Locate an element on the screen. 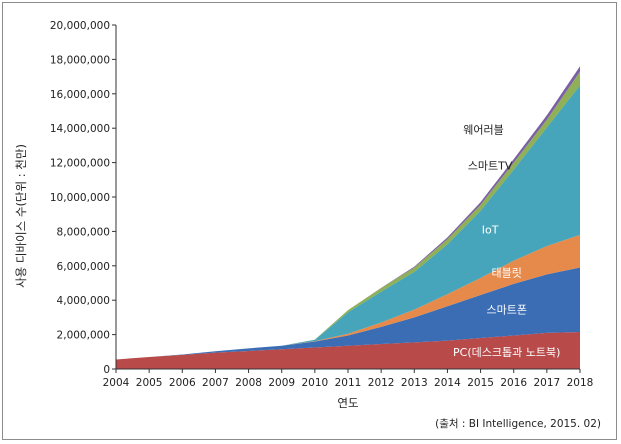 The image size is (621, 444). x-tick-label: 2013 is located at coordinates (414, 383).